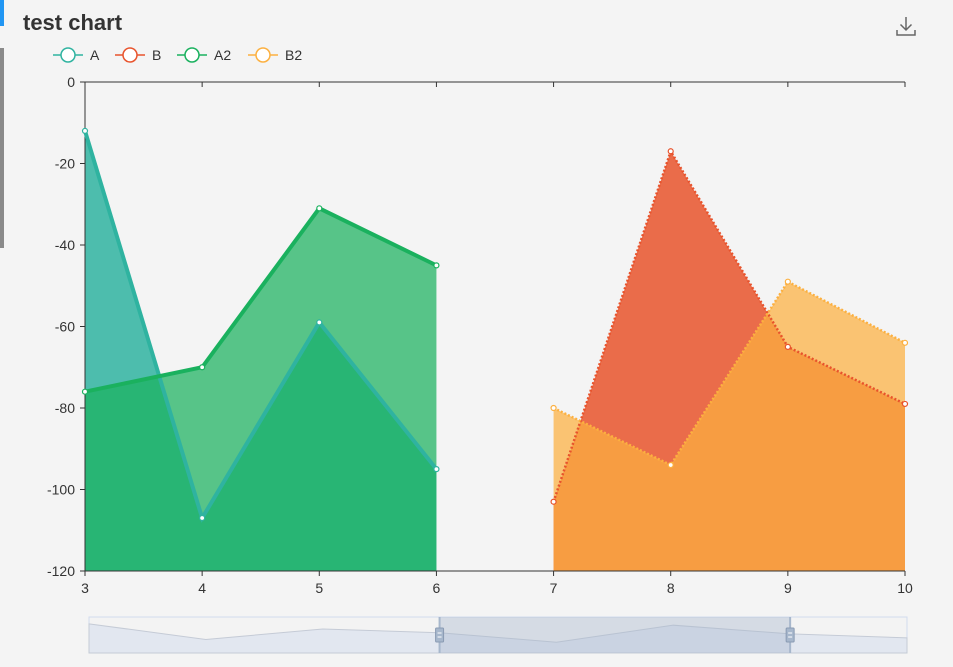 The height and width of the screenshot is (667, 953). What do you see at coordinates (906, 26) in the screenshot?
I see `download-icon` at bounding box center [906, 26].